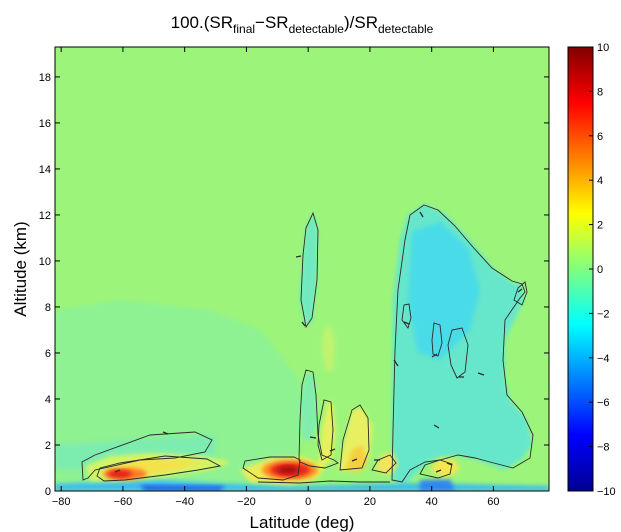 This screenshot has height=532, width=621. Describe the element at coordinates (48, 400) in the screenshot. I see `y-tick-label: 4` at that location.